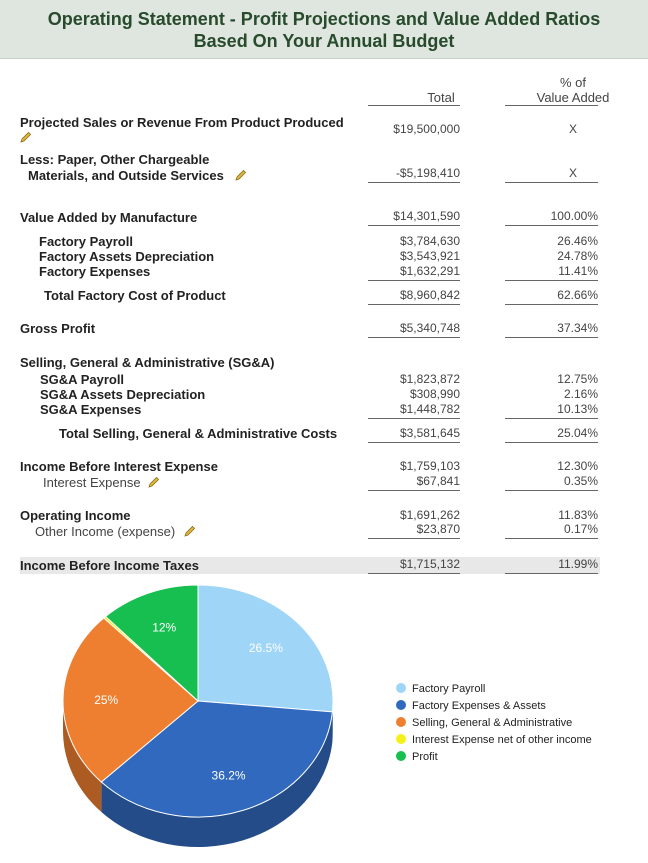  Describe the element at coordinates (429, 515) in the screenshot. I see `operating-income-total: $1,691,262` at that location.